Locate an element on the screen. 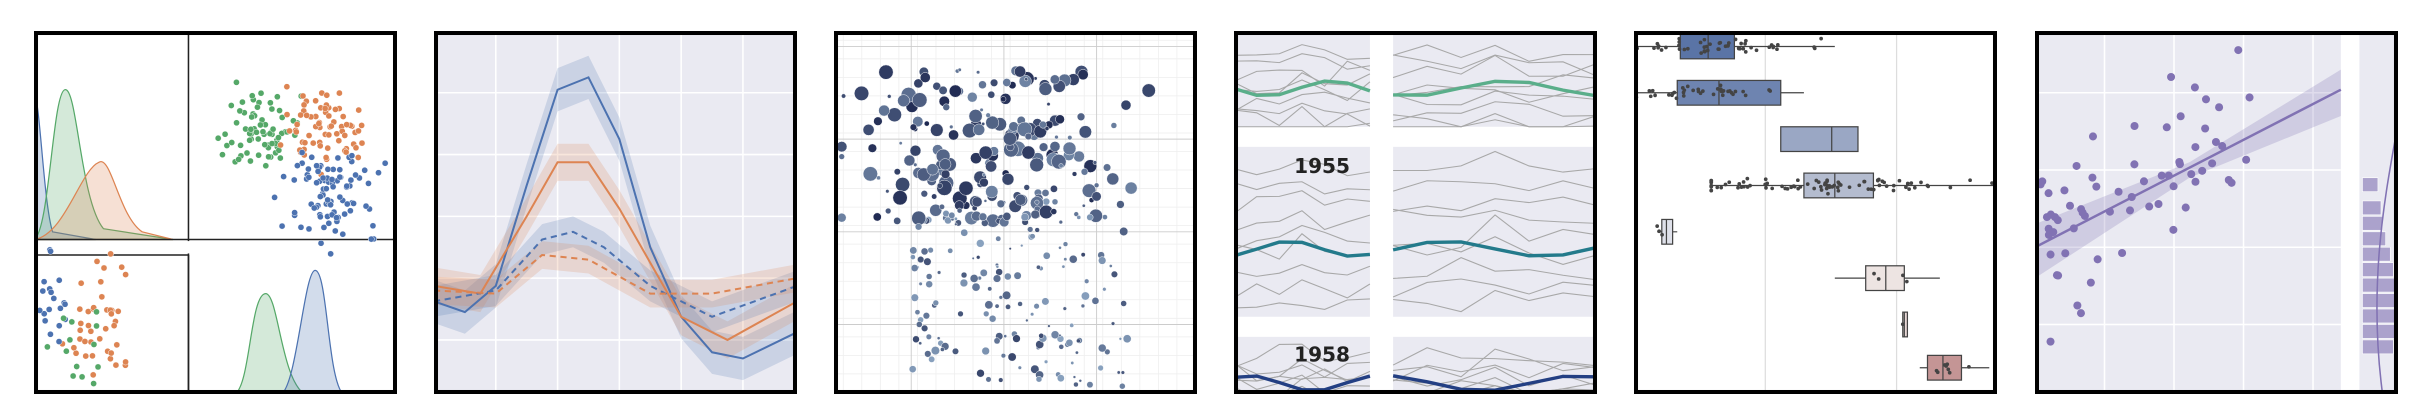 Image resolution: width=2420 pixels, height=420 pixels. frame is located at coordinates (1015, 212).